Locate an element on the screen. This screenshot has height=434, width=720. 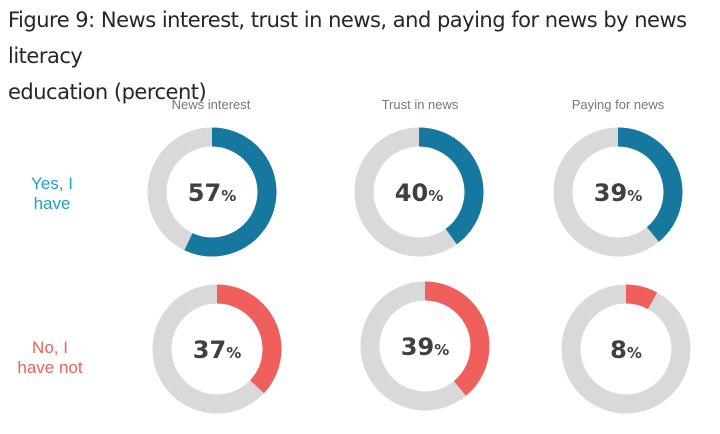
donut-yes-trust-in-news: 40% is located at coordinates (419, 192).